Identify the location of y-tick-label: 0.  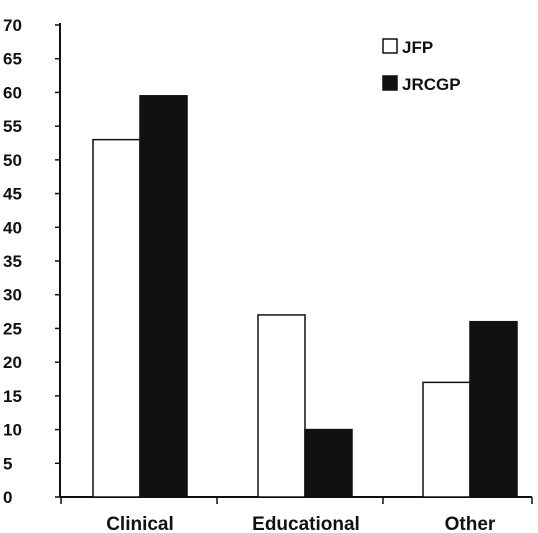
(7, 497).